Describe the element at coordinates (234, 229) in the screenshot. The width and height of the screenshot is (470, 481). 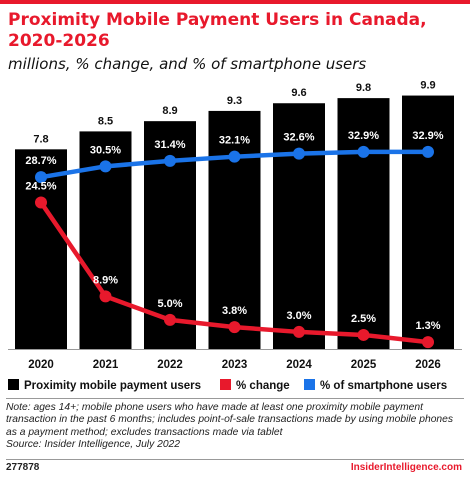
I see `bar-2023` at that location.